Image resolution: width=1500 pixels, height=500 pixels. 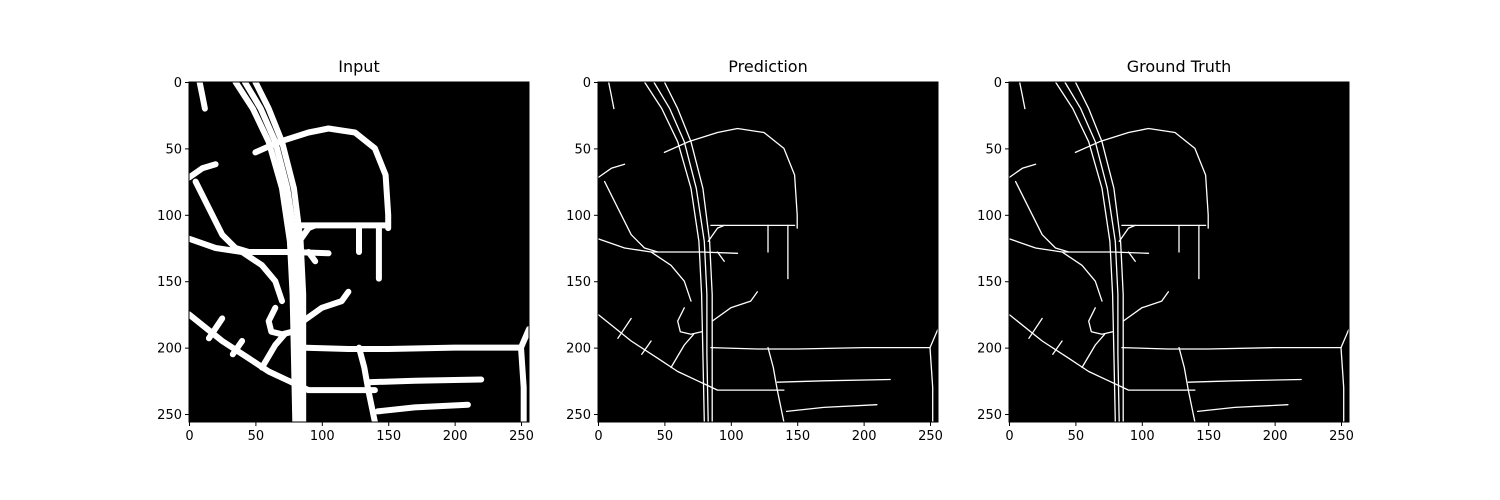 I want to click on panel-title-ground-truth: Ground Truth, so click(x=1179, y=66).